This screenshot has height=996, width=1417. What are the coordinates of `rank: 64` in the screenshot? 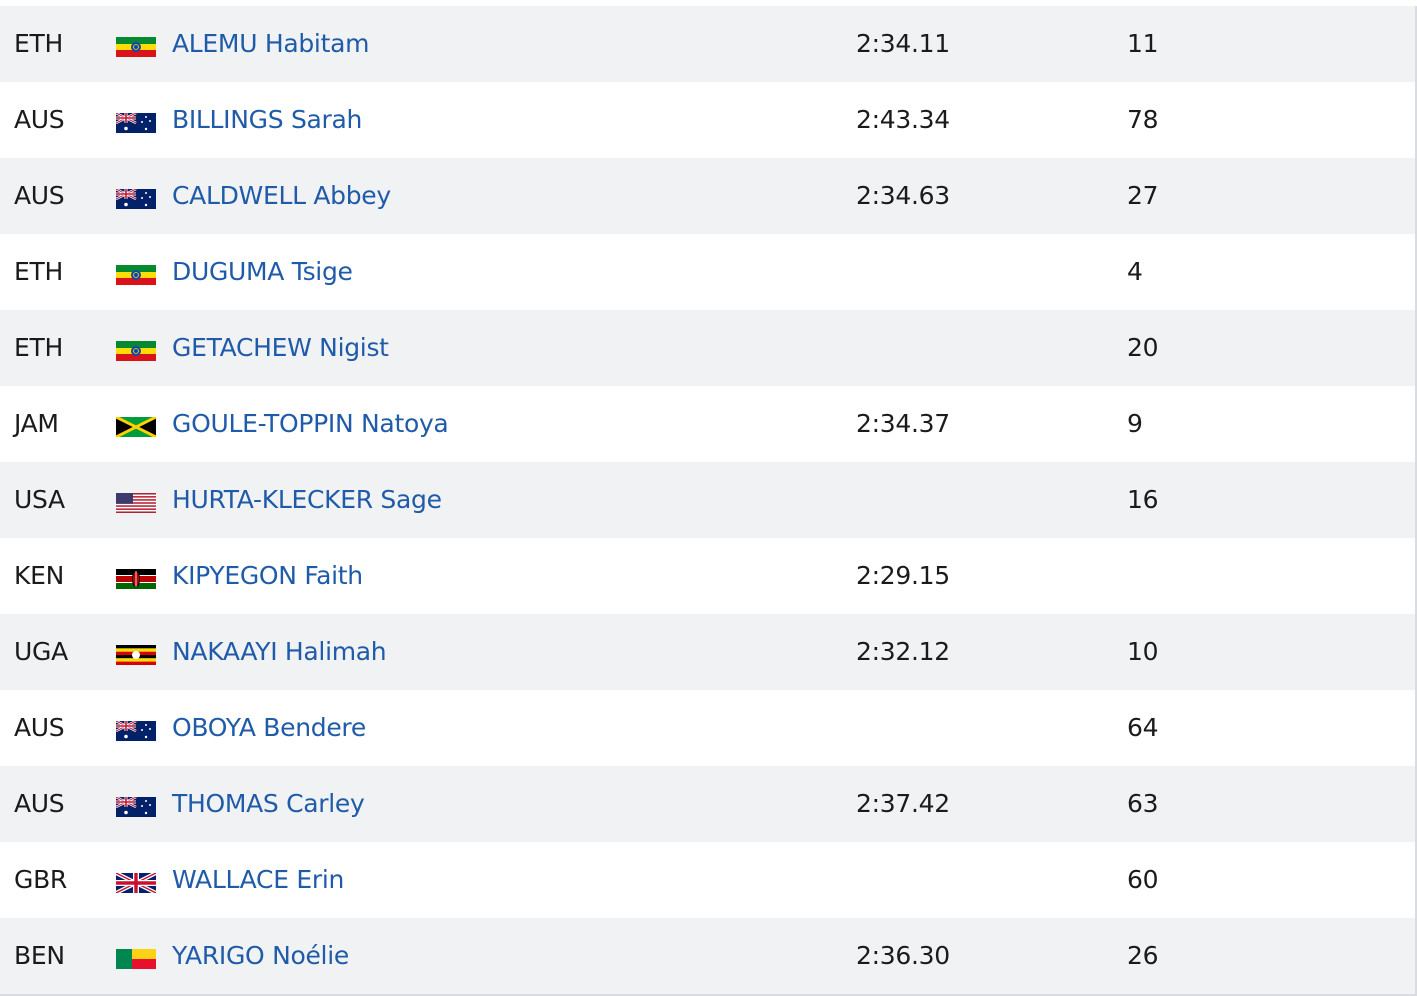 It's located at (1143, 727).